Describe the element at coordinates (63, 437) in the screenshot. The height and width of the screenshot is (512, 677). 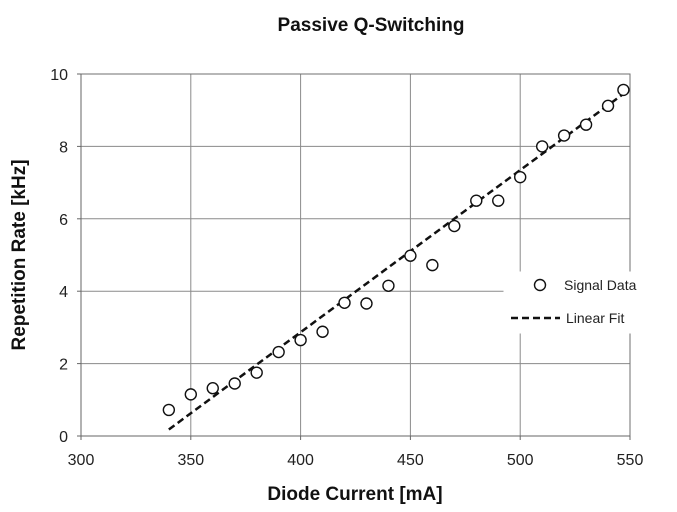
I see `y-tick-label: 0` at that location.